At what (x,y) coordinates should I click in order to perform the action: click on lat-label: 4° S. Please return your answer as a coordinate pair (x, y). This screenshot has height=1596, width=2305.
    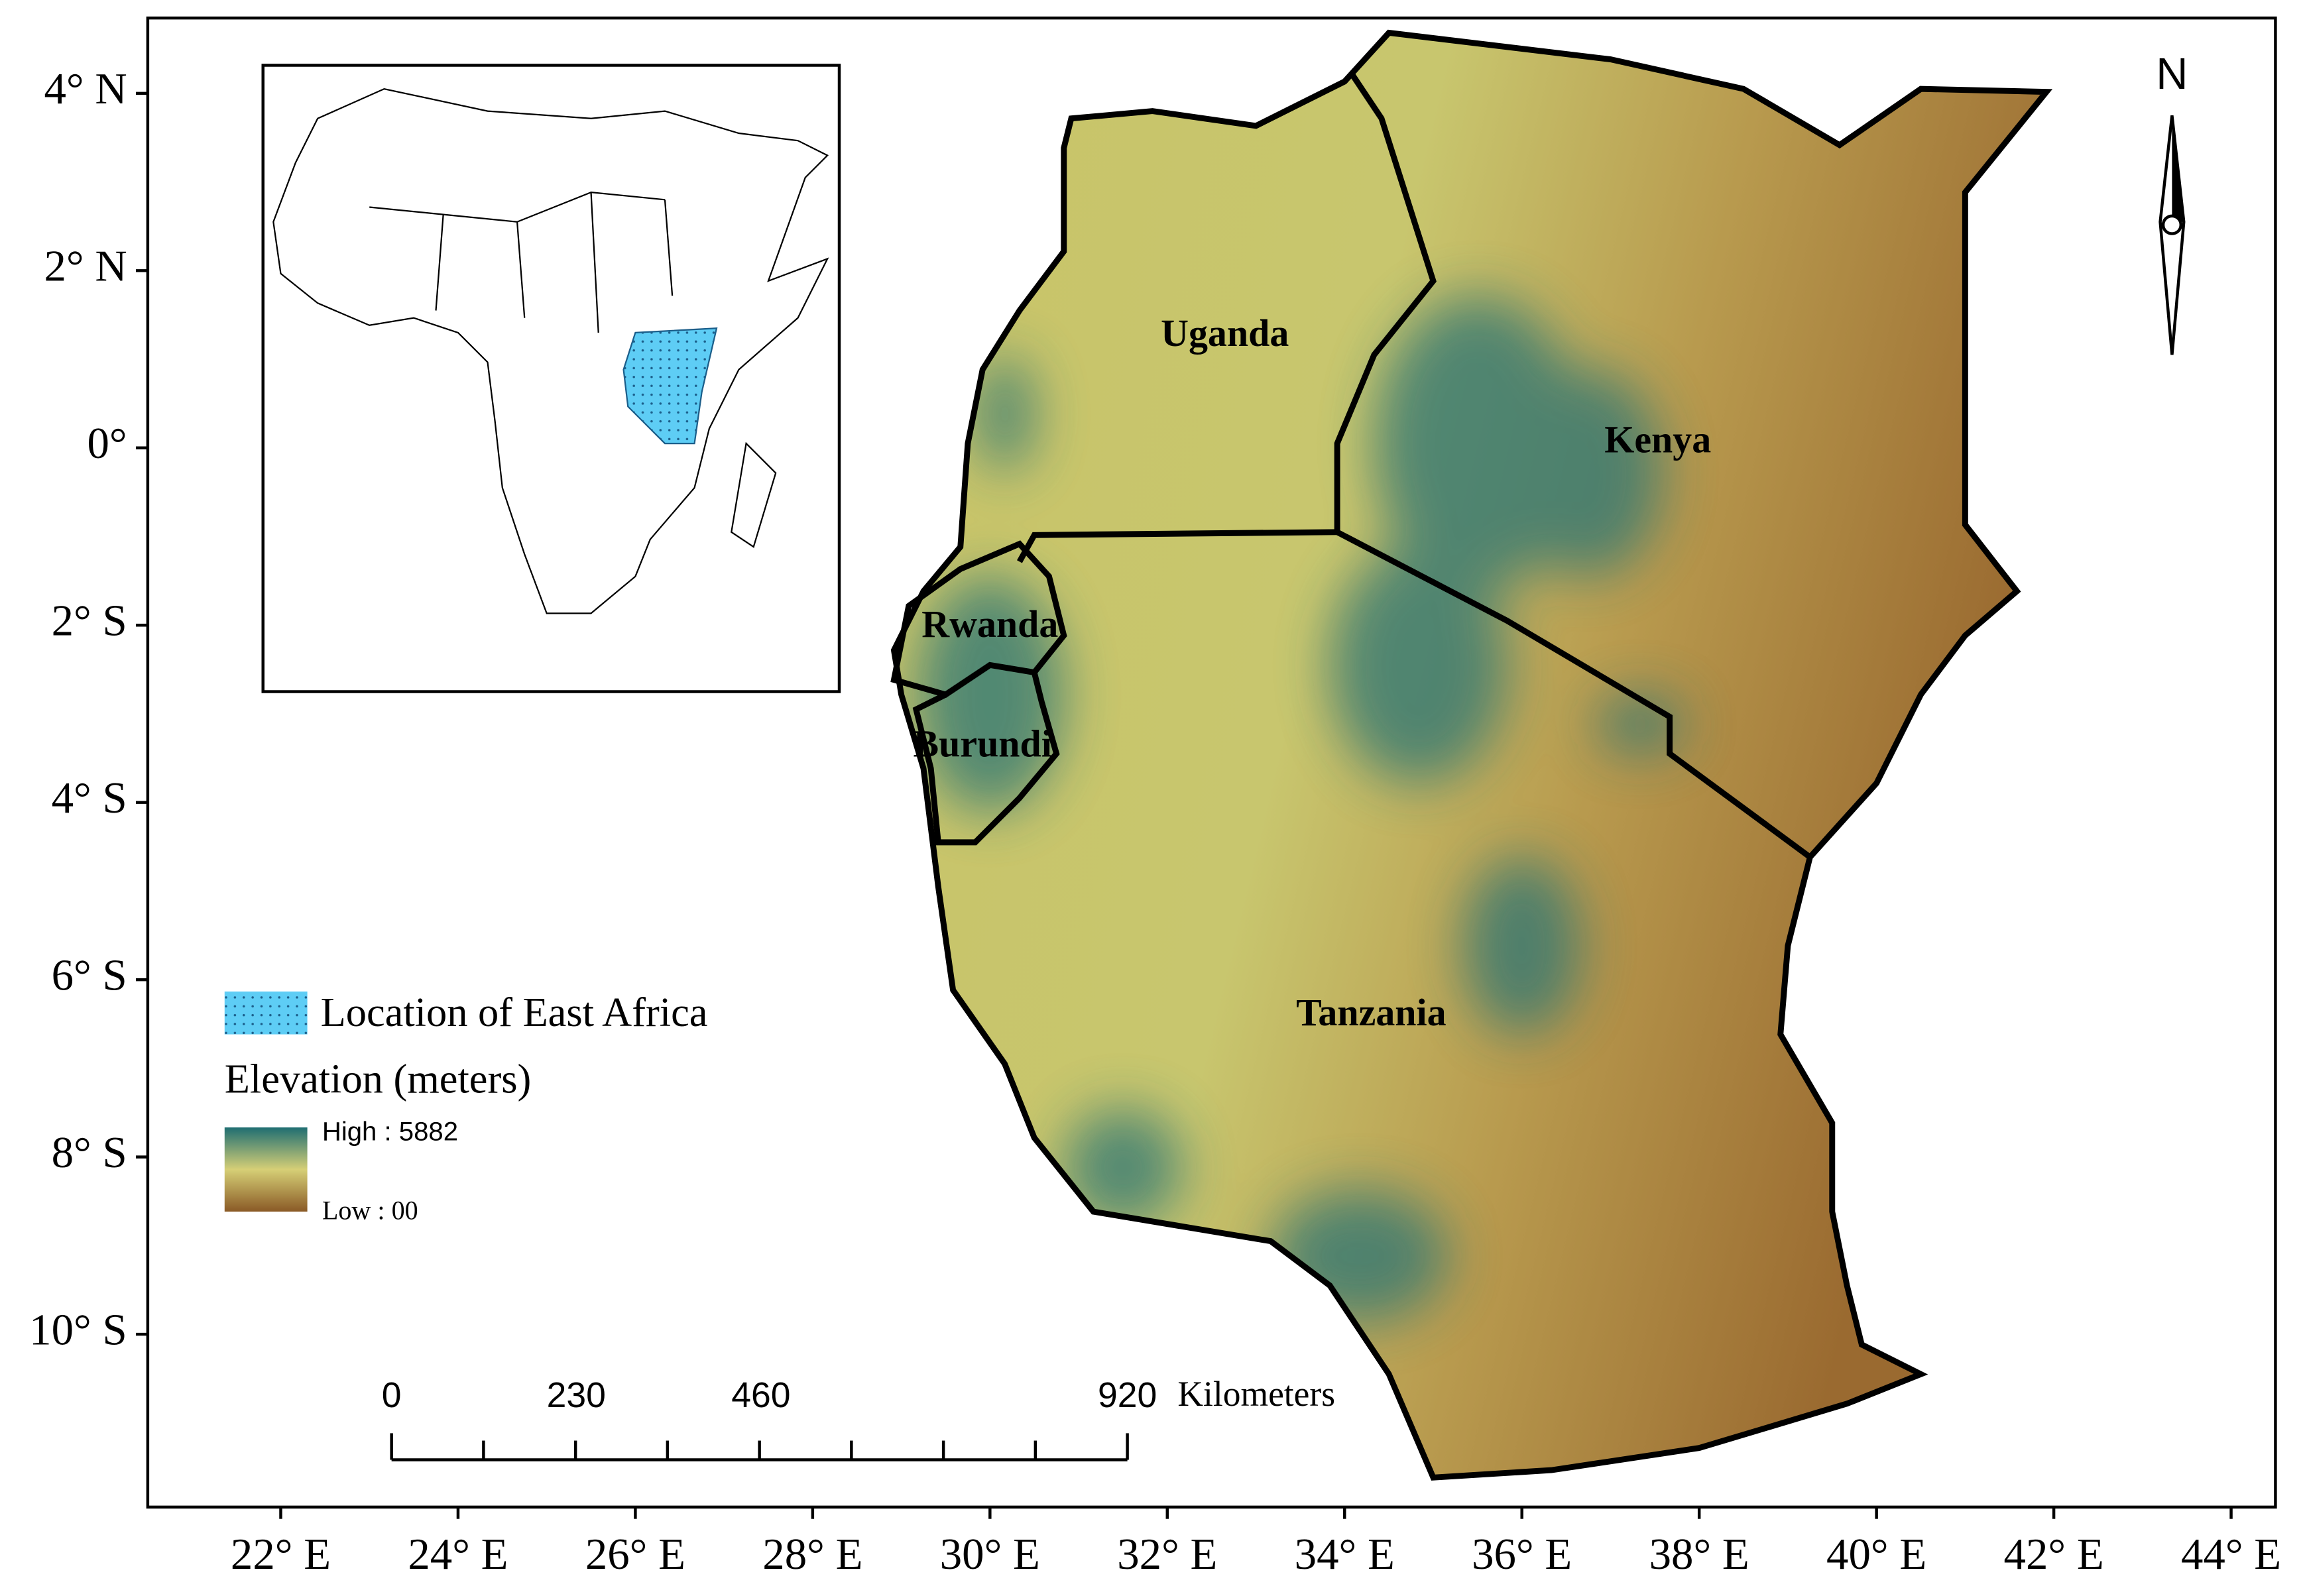
    Looking at the image, I should click on (89, 798).